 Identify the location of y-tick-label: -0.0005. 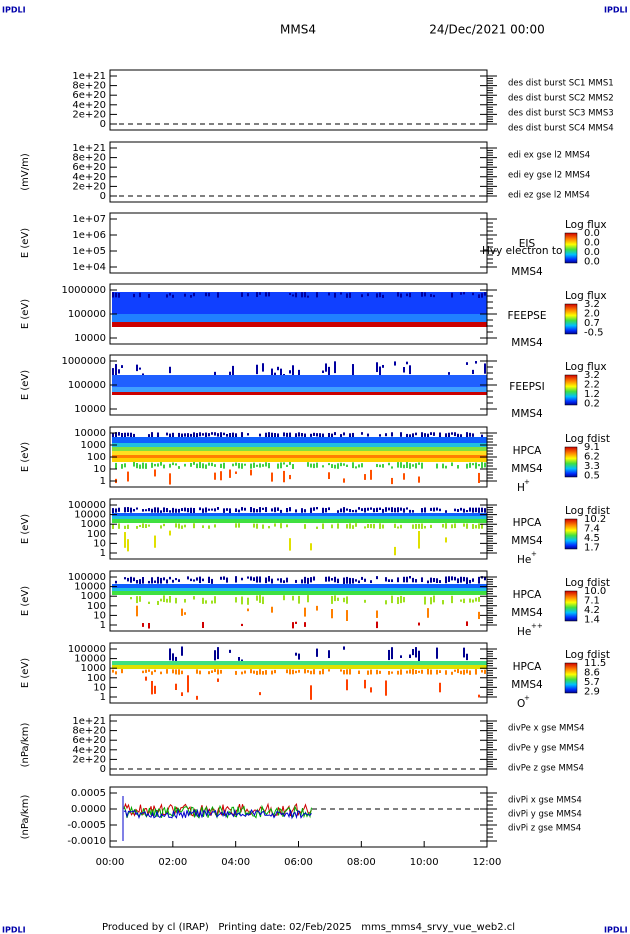
(86, 825).